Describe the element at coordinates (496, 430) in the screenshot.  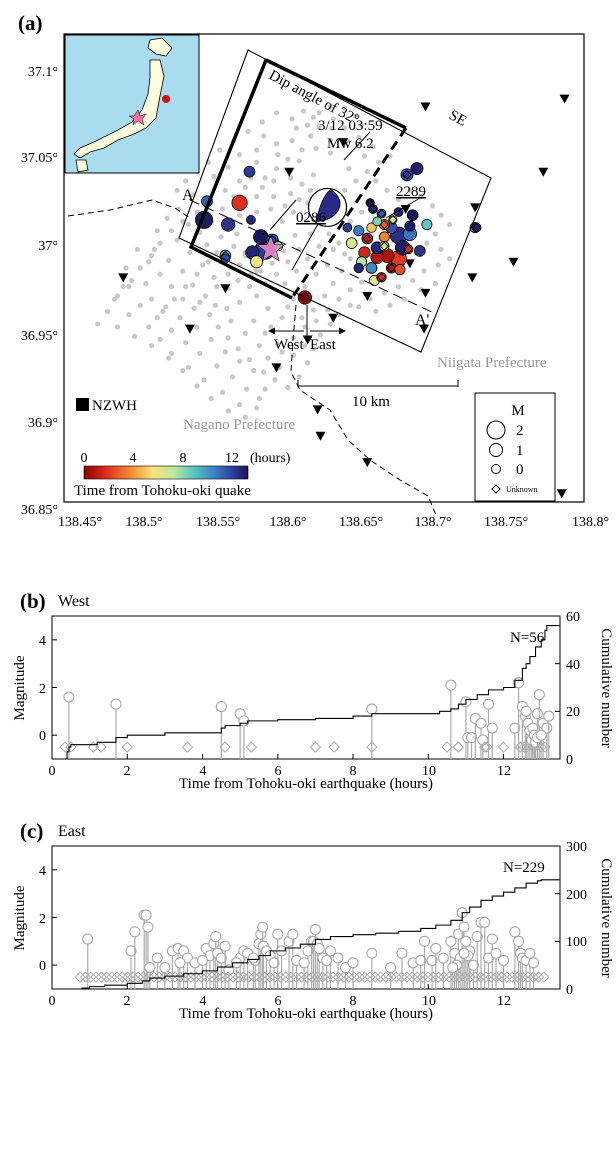
I see `legend-m2-circle` at that location.